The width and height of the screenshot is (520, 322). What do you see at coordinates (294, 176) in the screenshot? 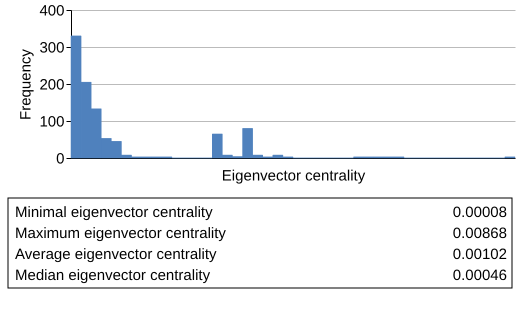
I see `x-axis-title: Eigenvector centrality` at bounding box center [294, 176].